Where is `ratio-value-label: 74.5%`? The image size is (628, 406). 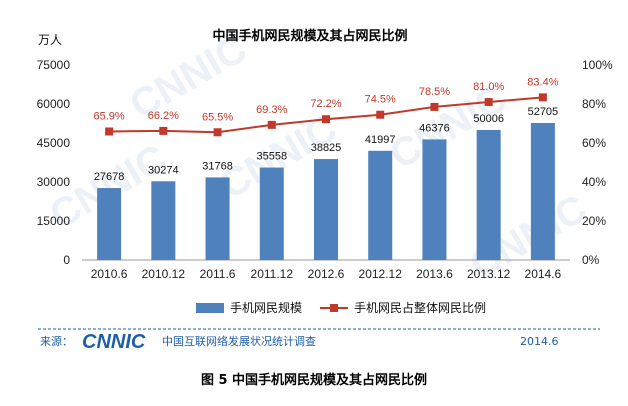 ratio-value-label: 74.5% is located at coordinates (380, 100).